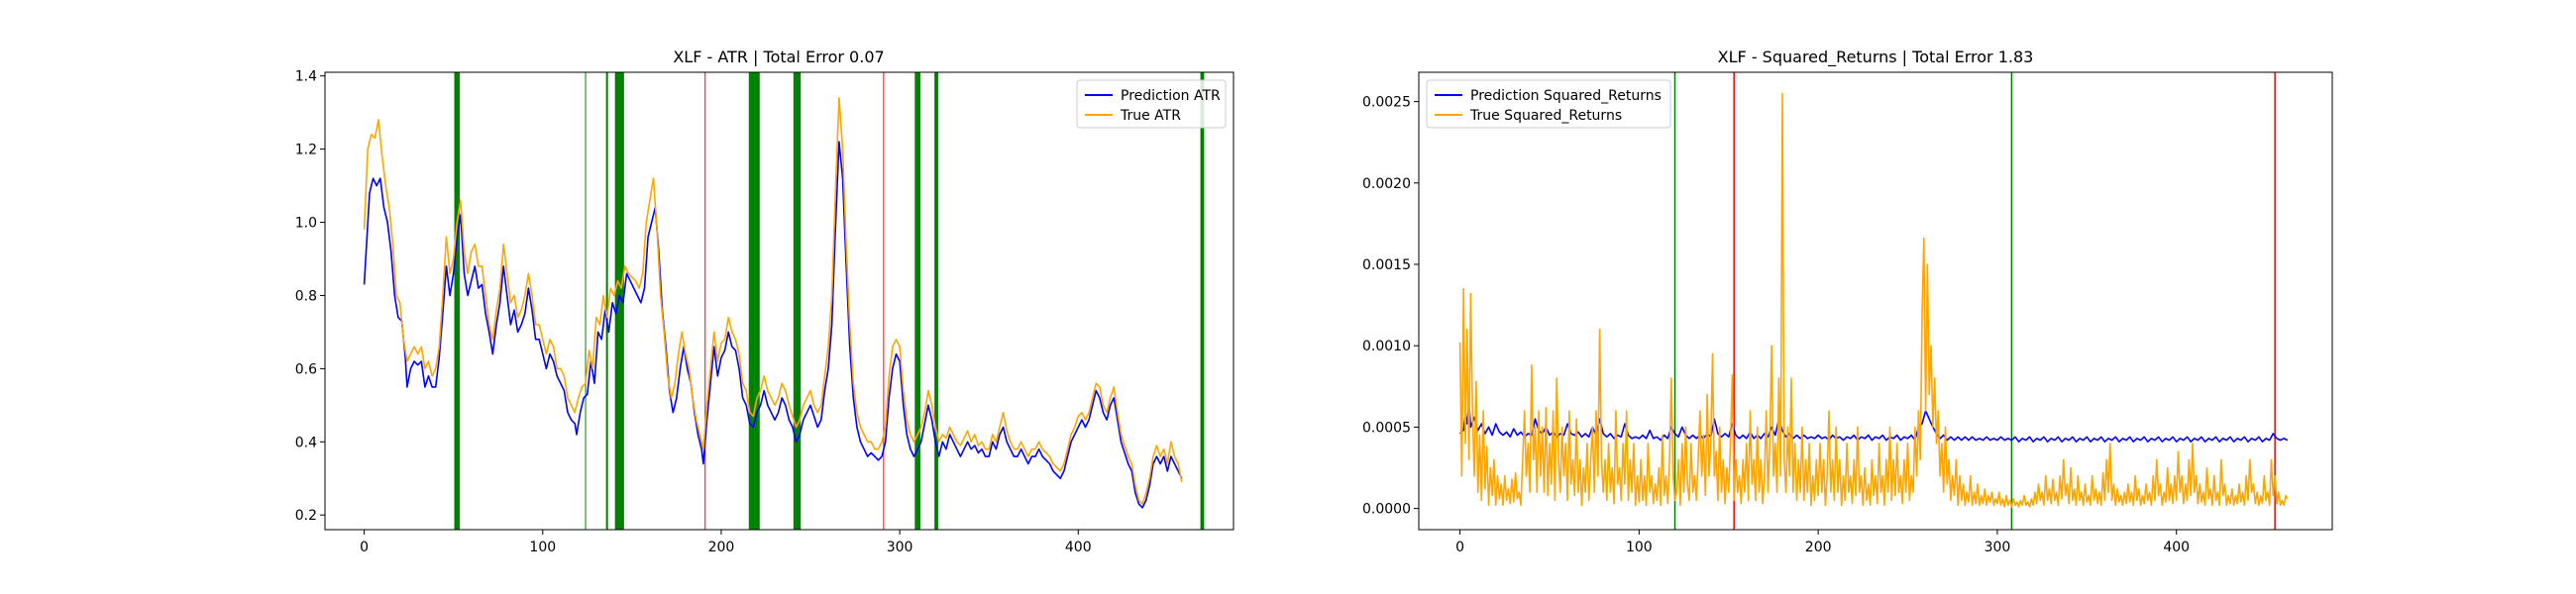 The image size is (2576, 594). Describe the element at coordinates (306, 442) in the screenshot. I see `y-tick-label: 0.4` at that location.